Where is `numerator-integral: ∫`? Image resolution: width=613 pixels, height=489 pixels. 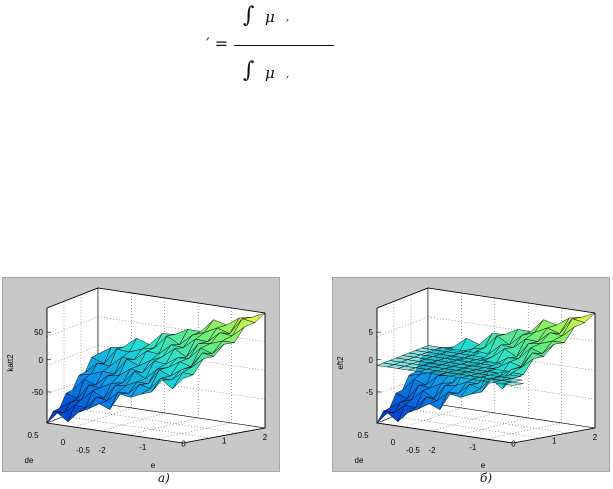 numerator-integral: ∫ is located at coordinates (249, 15).